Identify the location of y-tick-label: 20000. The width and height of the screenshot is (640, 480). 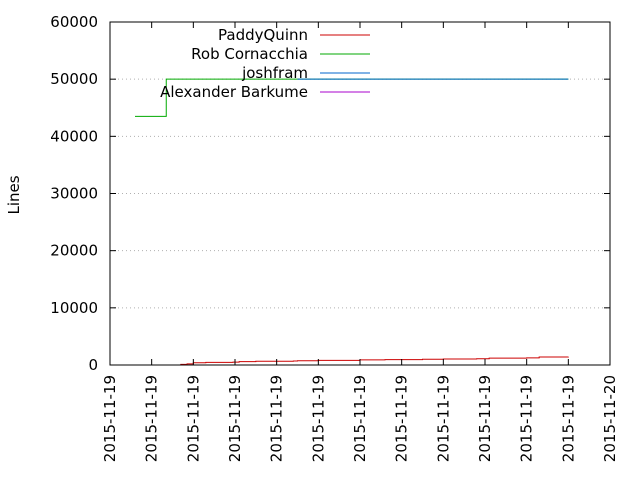
(74, 251).